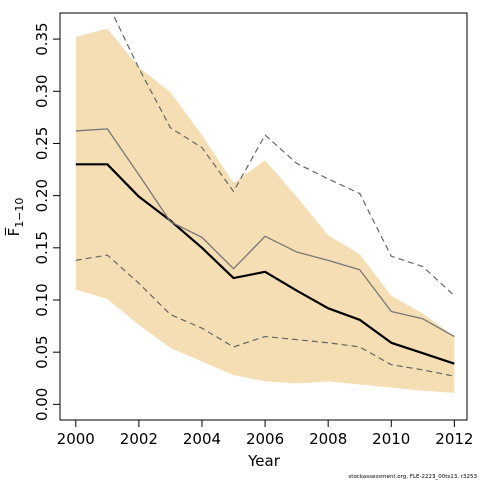 This screenshot has height=480, width=480. Describe the element at coordinates (13, 232) in the screenshot. I see `y-axis-title-main: F̅` at that location.